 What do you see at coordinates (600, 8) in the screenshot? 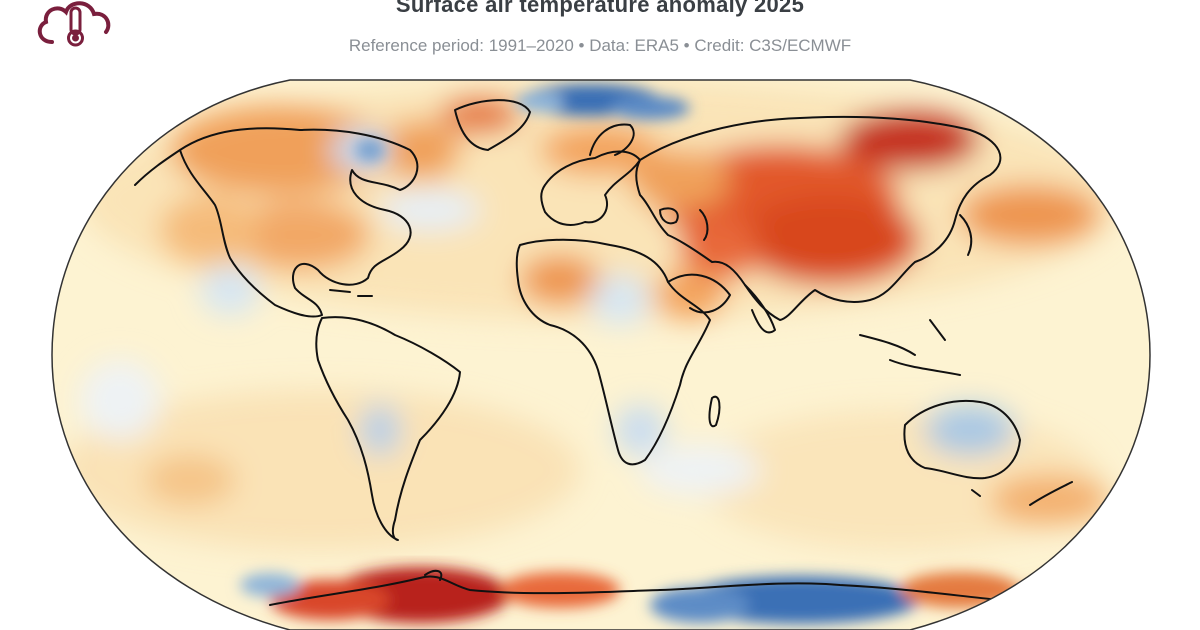
I see `map-title: Surface air temperature anomaly 2025` at bounding box center [600, 8].